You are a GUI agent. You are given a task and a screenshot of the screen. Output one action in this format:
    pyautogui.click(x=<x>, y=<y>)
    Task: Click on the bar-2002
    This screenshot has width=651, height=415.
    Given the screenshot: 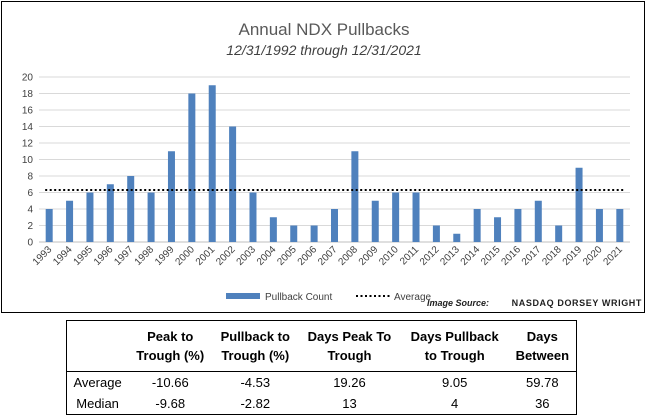 What is the action you would take?
    pyautogui.click(x=233, y=184)
    